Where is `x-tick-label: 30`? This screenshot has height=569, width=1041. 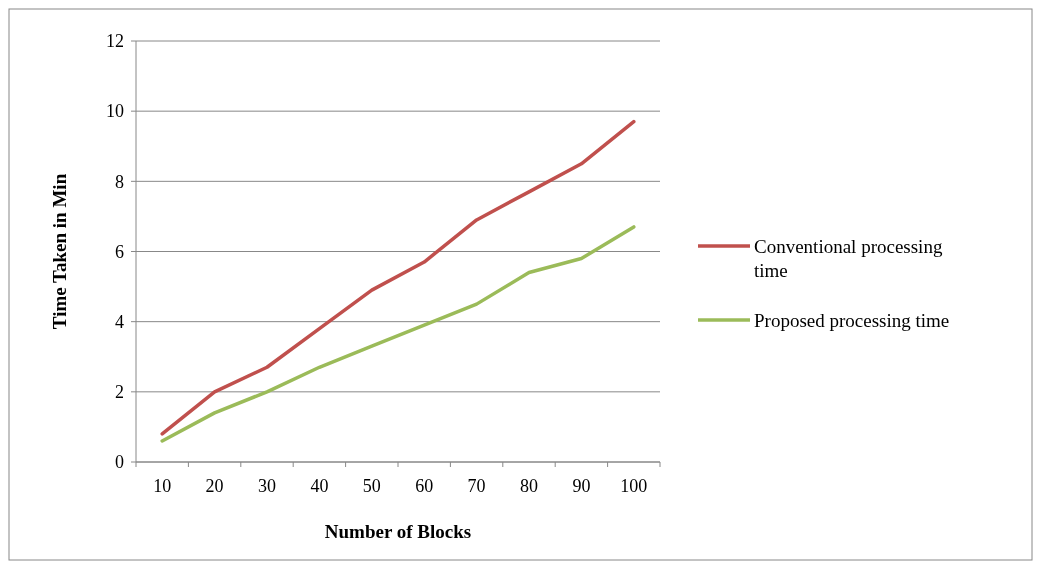 x-tick-label: 30 is located at coordinates (267, 486).